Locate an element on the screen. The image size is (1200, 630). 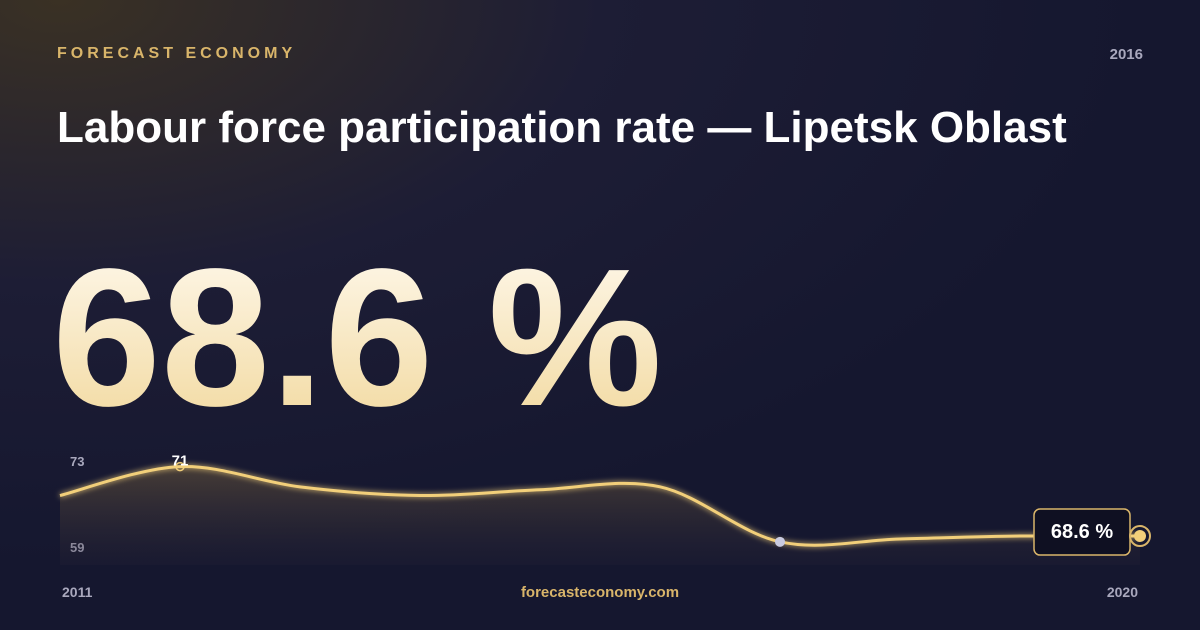
min-point is located at coordinates (780, 541).